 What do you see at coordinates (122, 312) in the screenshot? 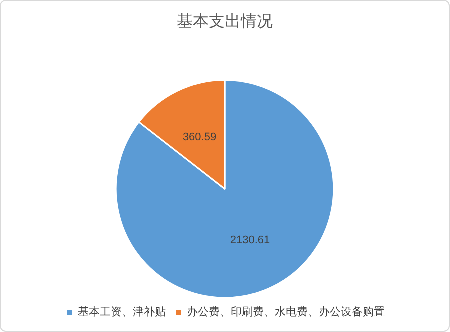
I see `legend-label: 基本工资、津补贴` at bounding box center [122, 312].